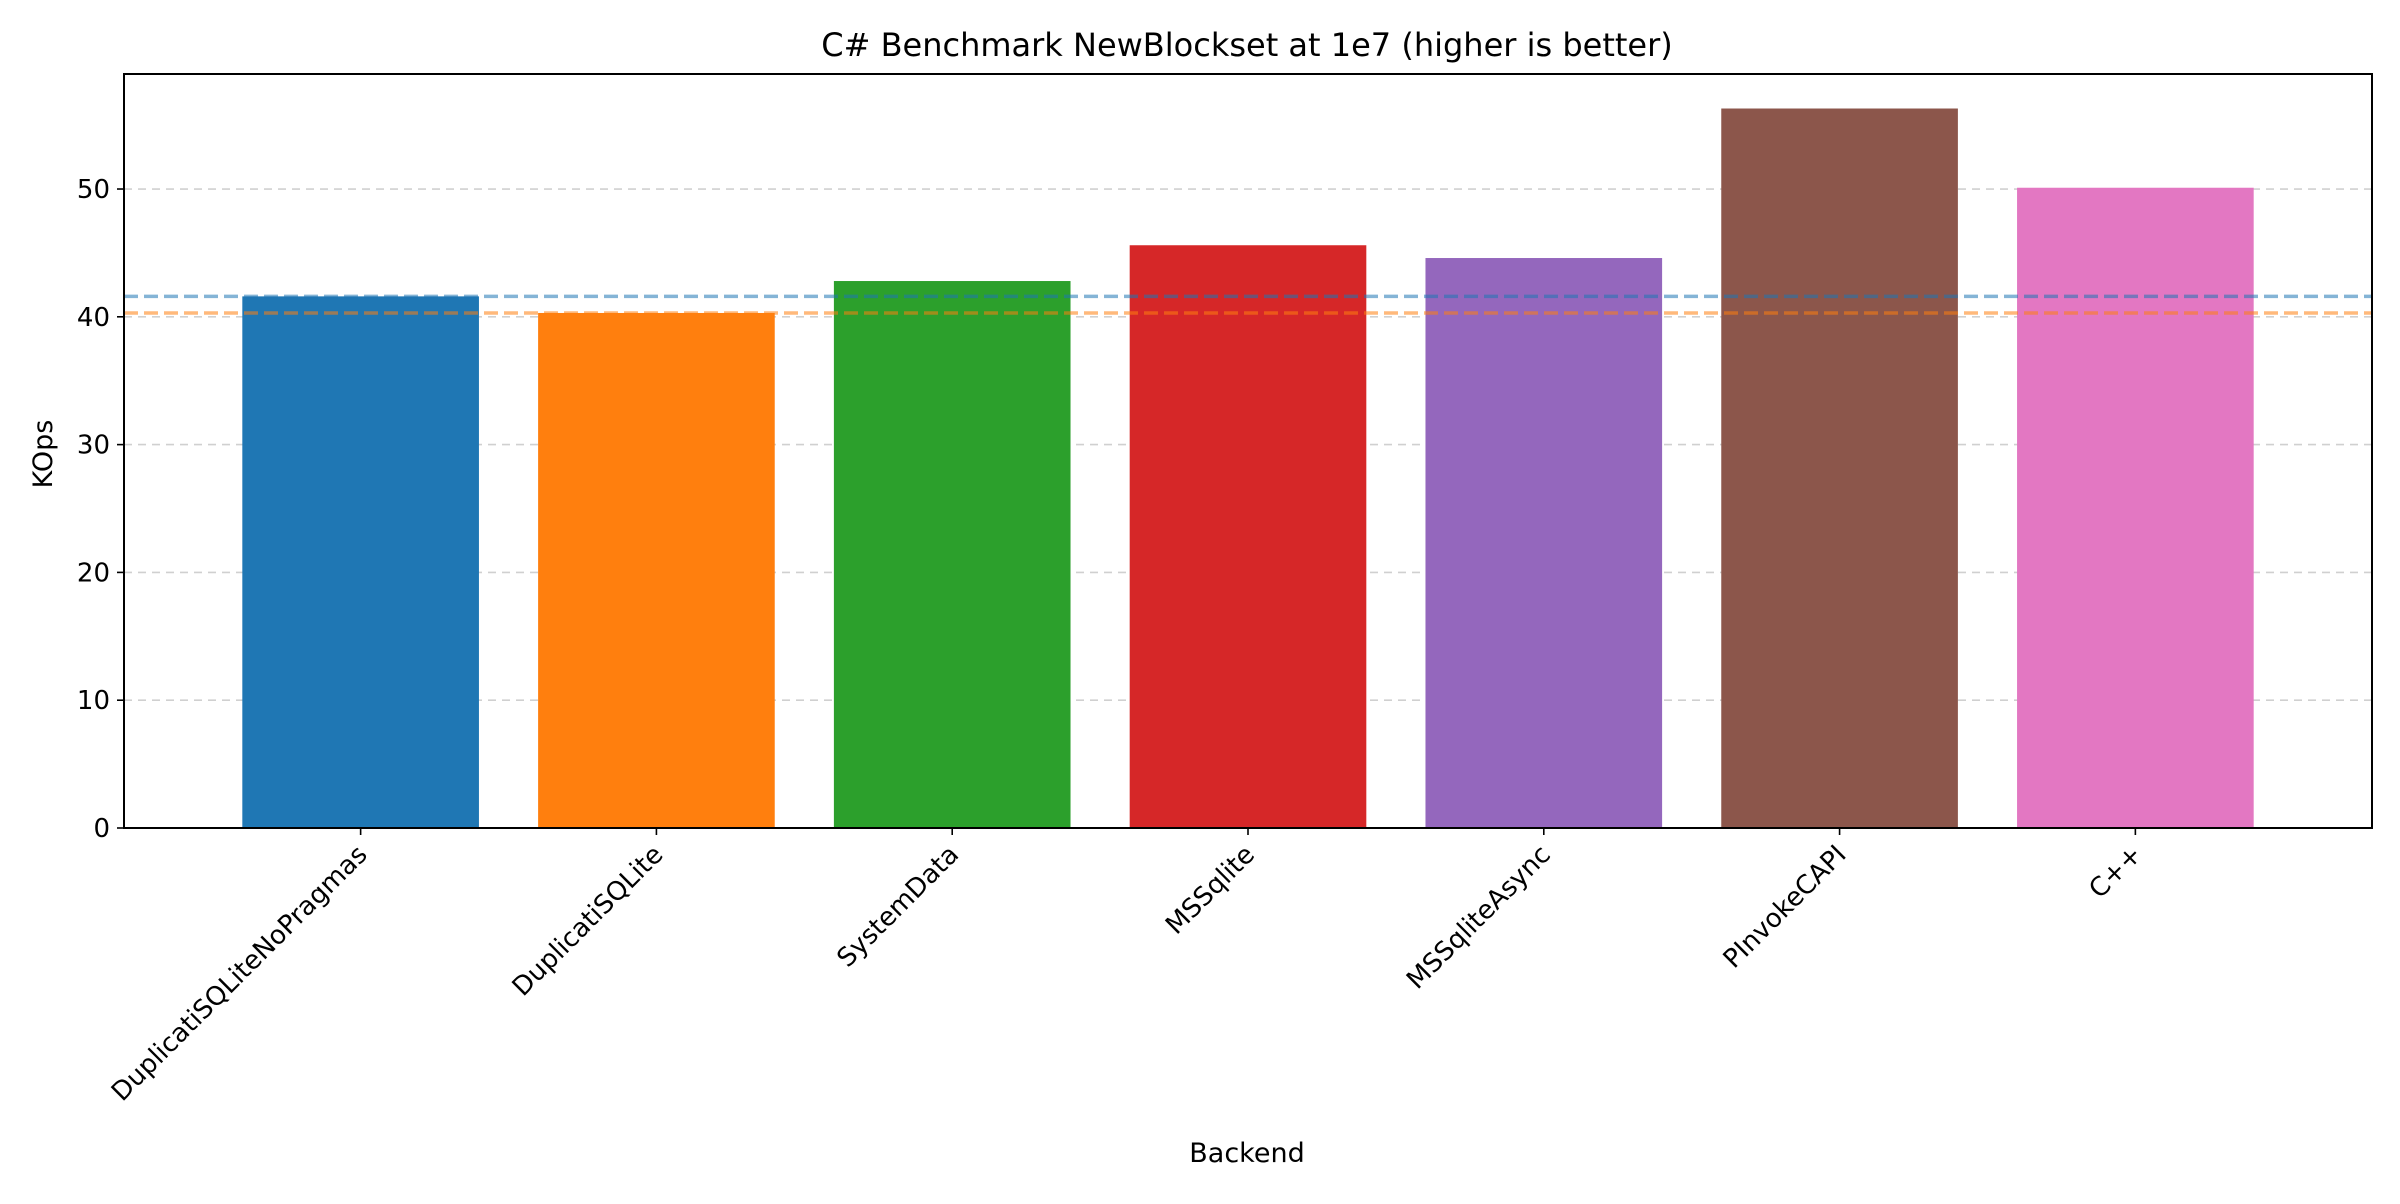  Describe the element at coordinates (43, 454) in the screenshot. I see `y-axis-label: KOps` at that location.